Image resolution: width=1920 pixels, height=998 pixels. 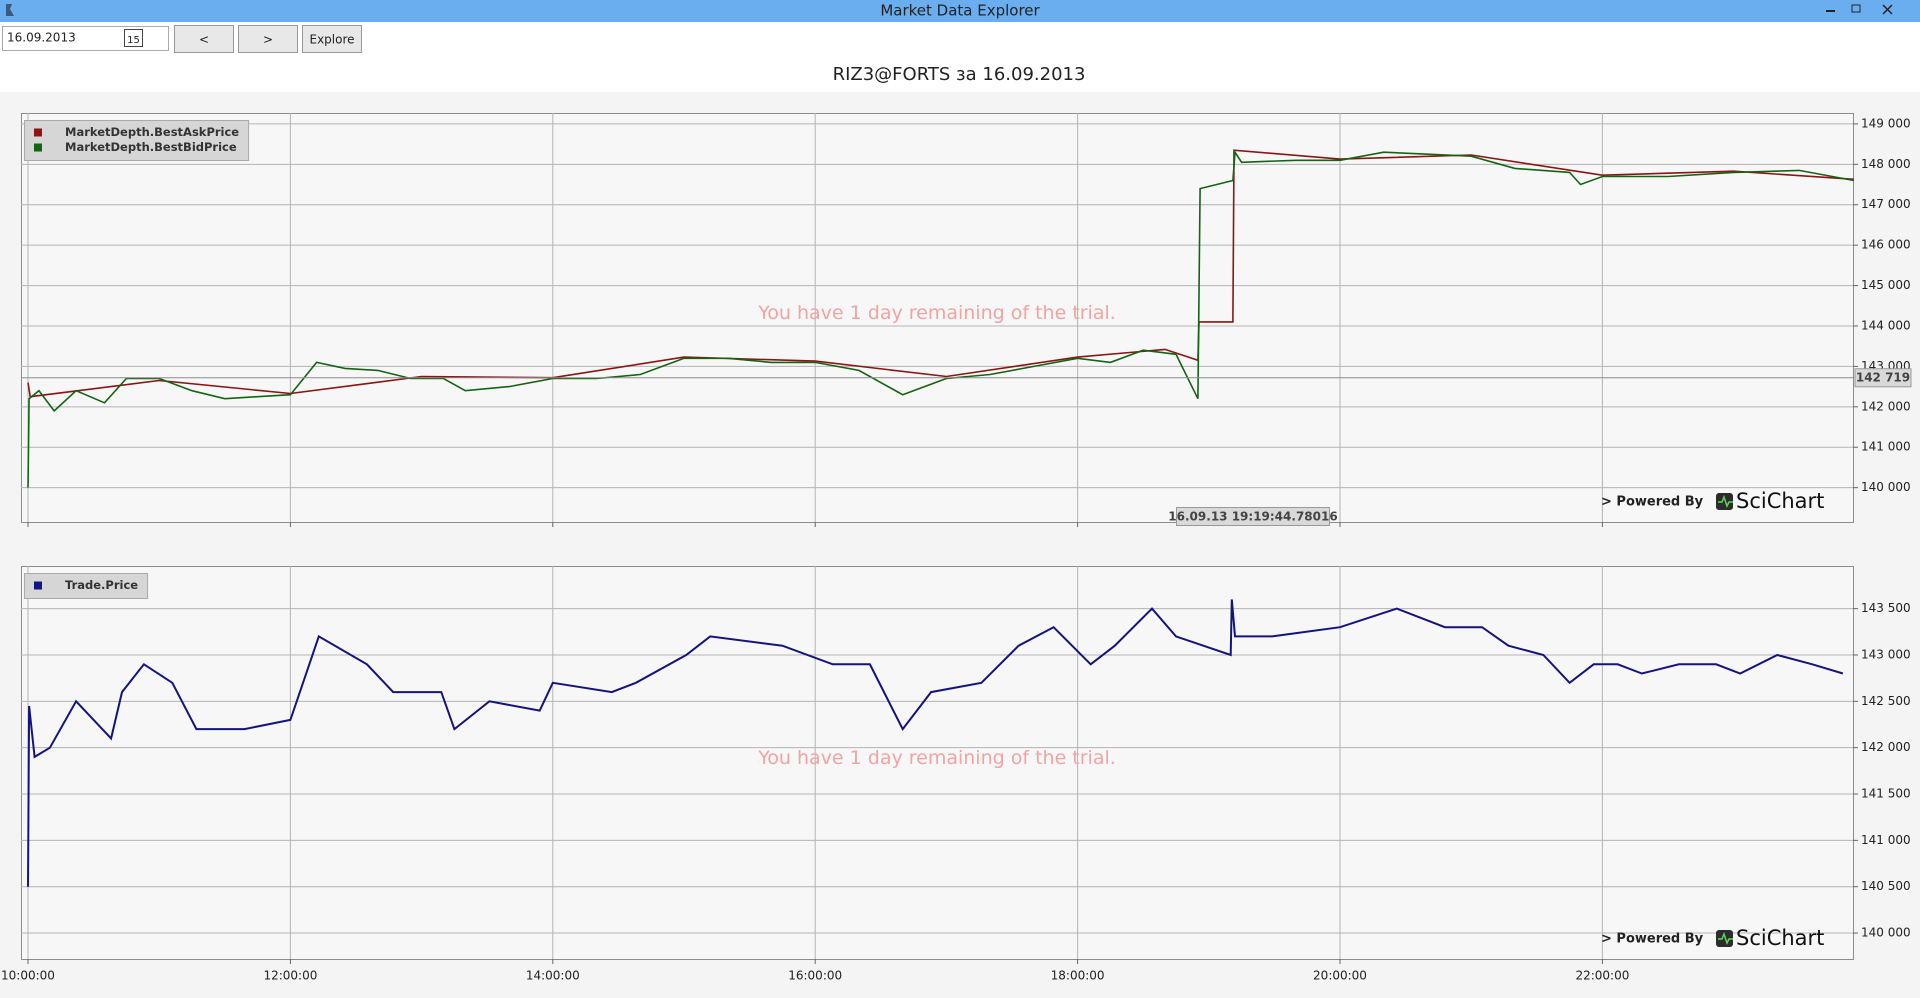 I want to click on y-tick-label: 148 000, so click(x=1886, y=164).